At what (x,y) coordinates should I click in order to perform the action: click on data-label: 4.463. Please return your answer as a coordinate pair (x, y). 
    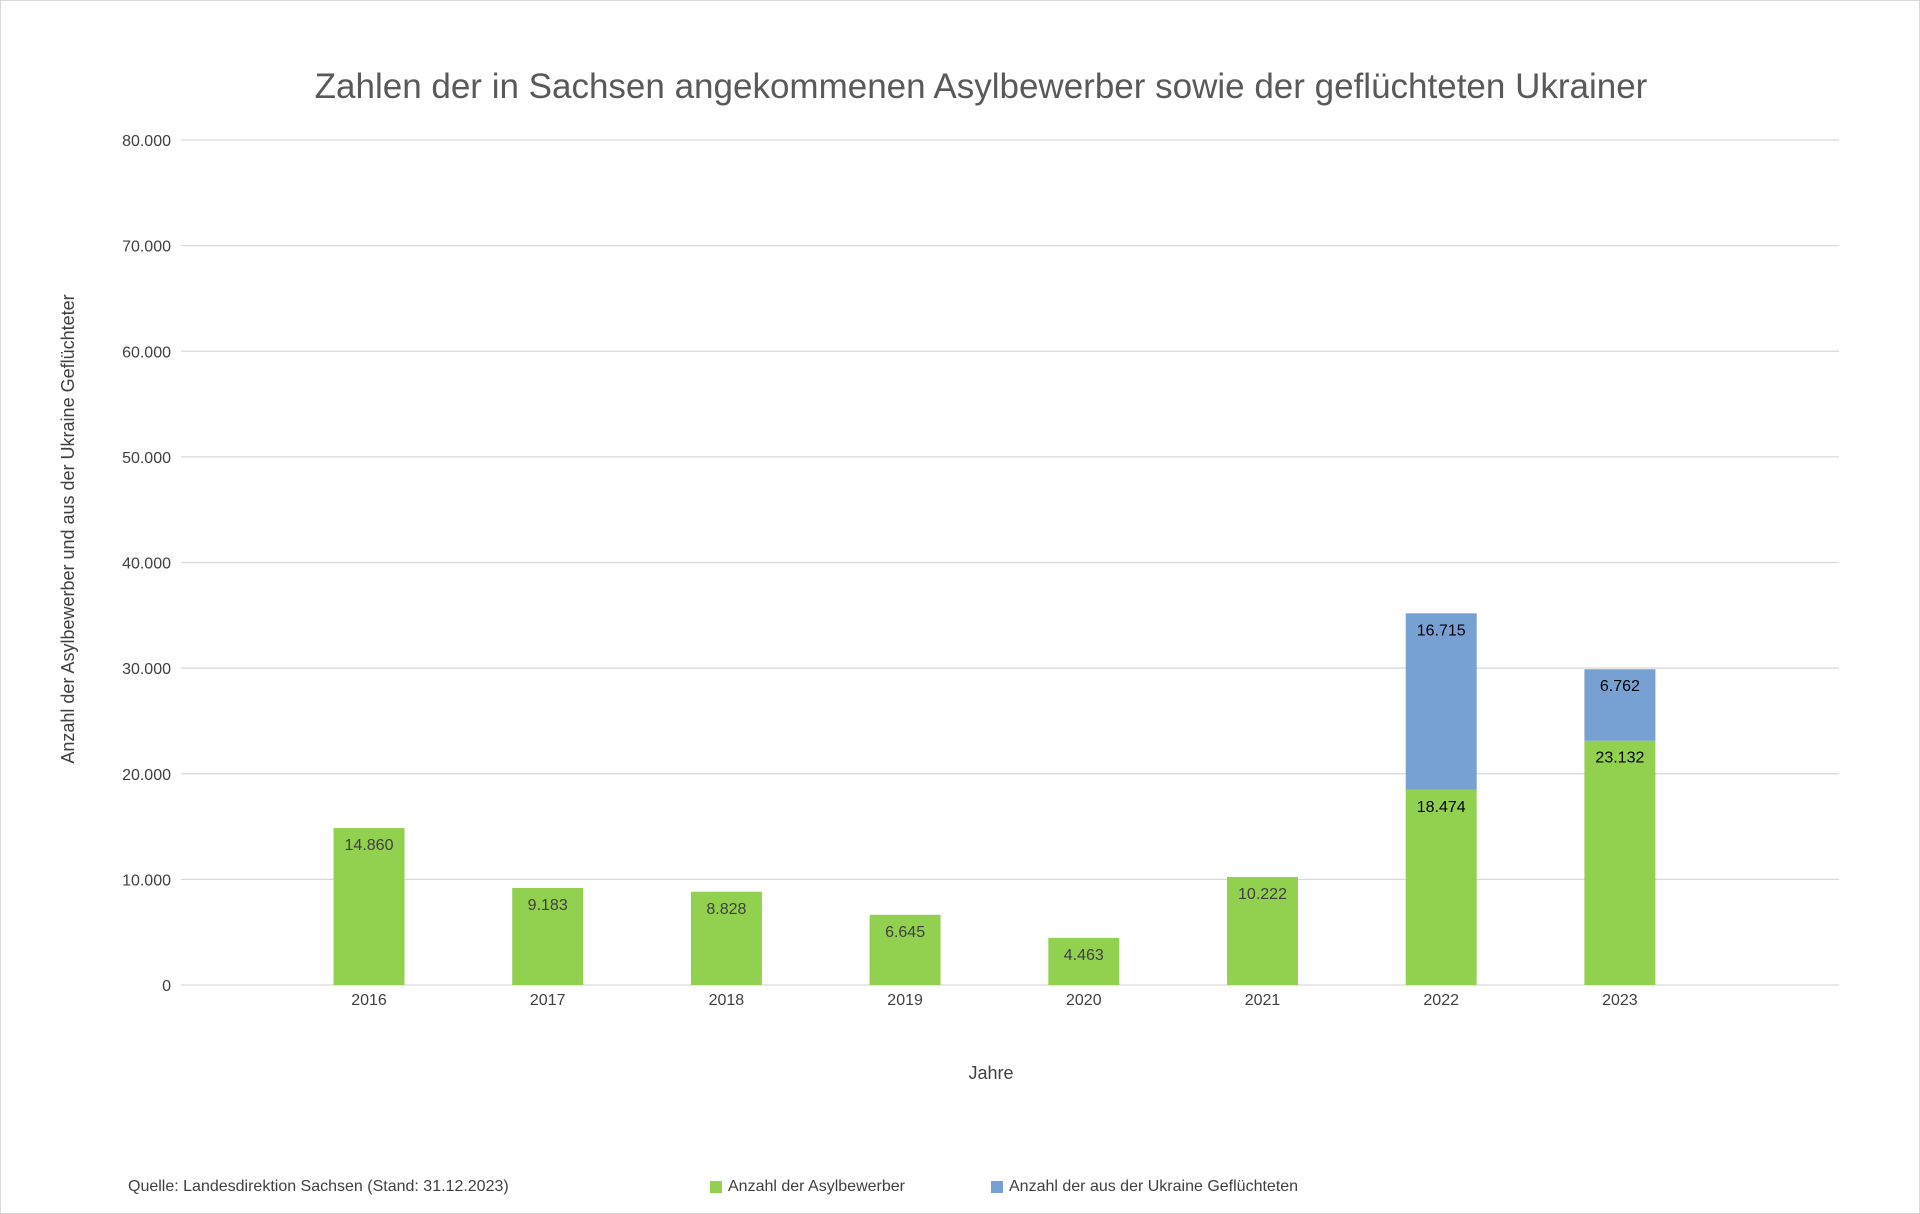
    Looking at the image, I should click on (1084, 955).